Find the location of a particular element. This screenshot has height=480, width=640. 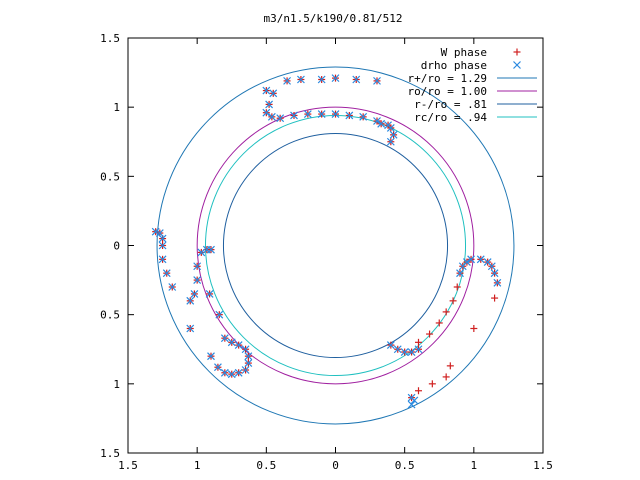

legend-label-1: drho phase is located at coordinates (454, 65).